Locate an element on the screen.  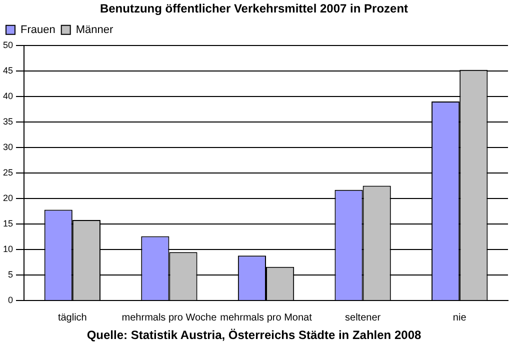
y-tick-label: 35 is located at coordinates (8, 121).